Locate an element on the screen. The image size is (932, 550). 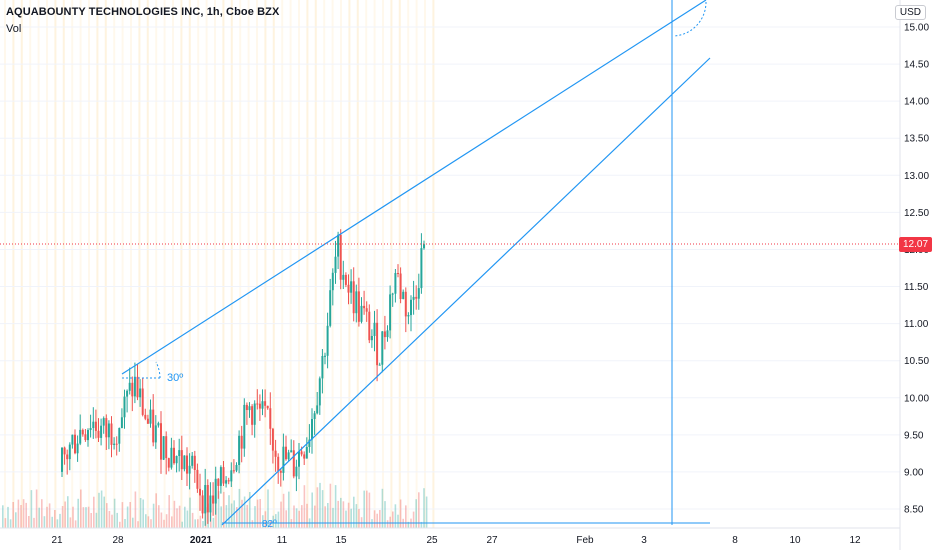
volume-indicator-label: Vol is located at coordinates (14, 29).